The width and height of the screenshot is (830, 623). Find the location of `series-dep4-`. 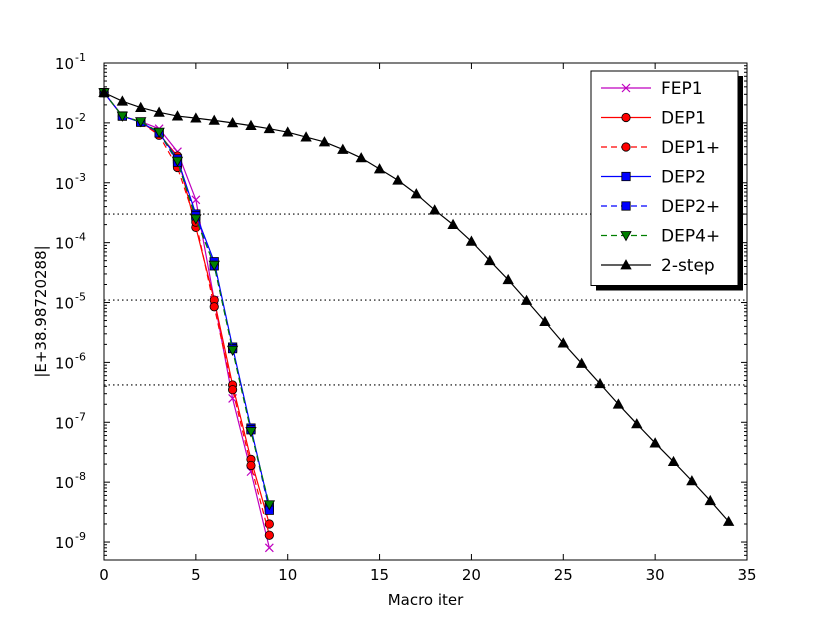

series-dep4- is located at coordinates (187, 299).